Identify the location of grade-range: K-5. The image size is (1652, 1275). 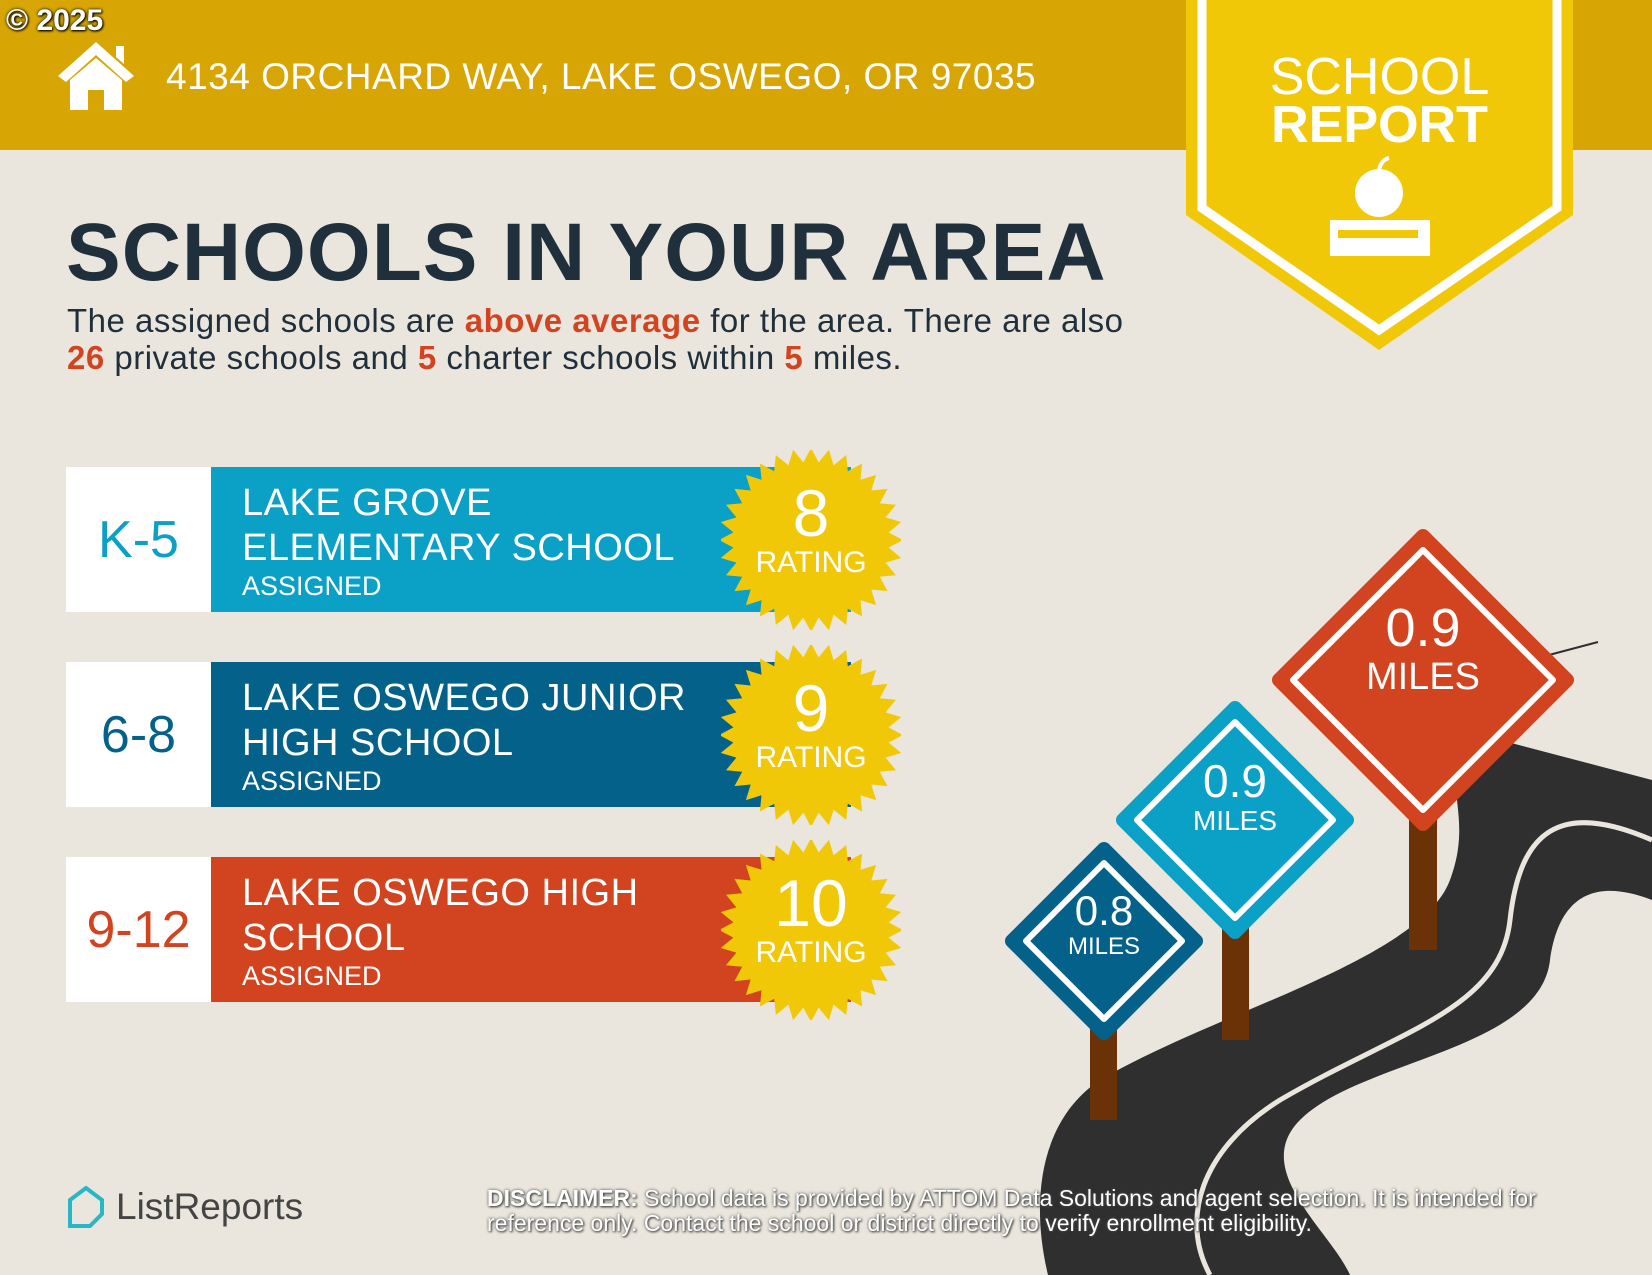
(138, 539).